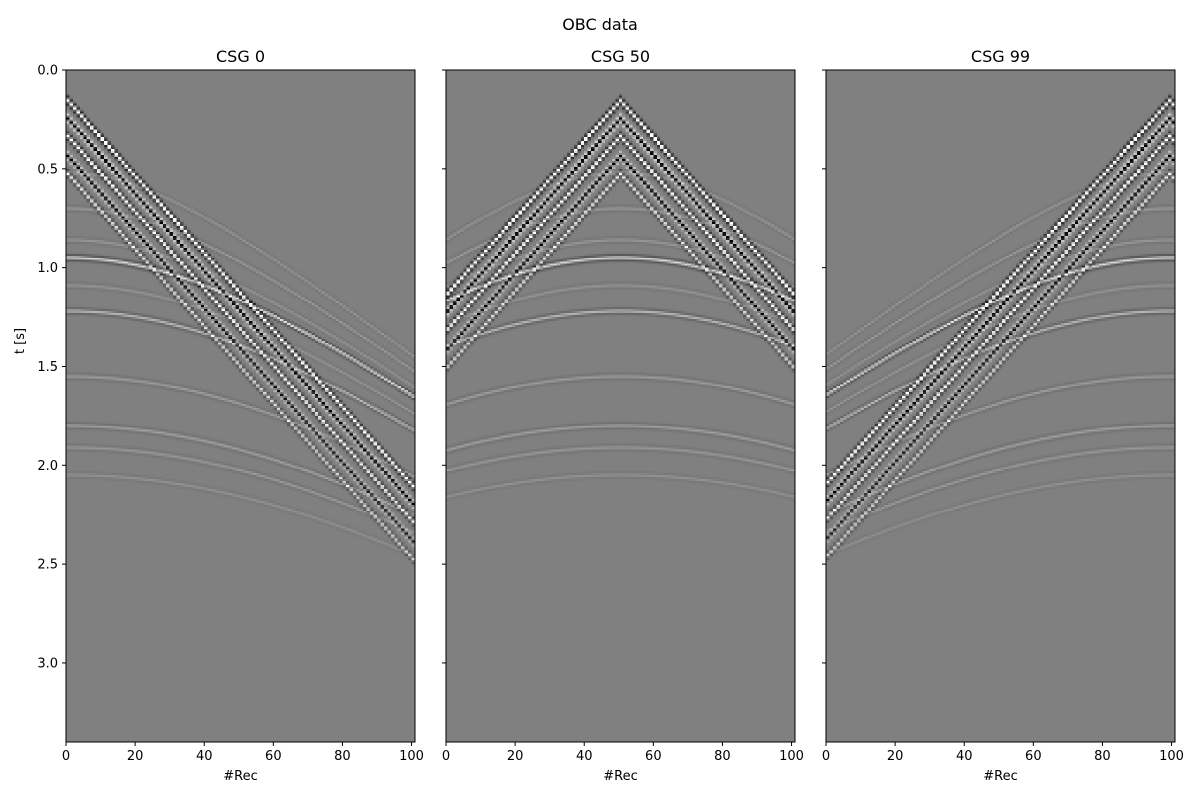 The image size is (1200, 800). What do you see at coordinates (47, 169) in the screenshot?
I see `y-tick-label: 0.5` at bounding box center [47, 169].